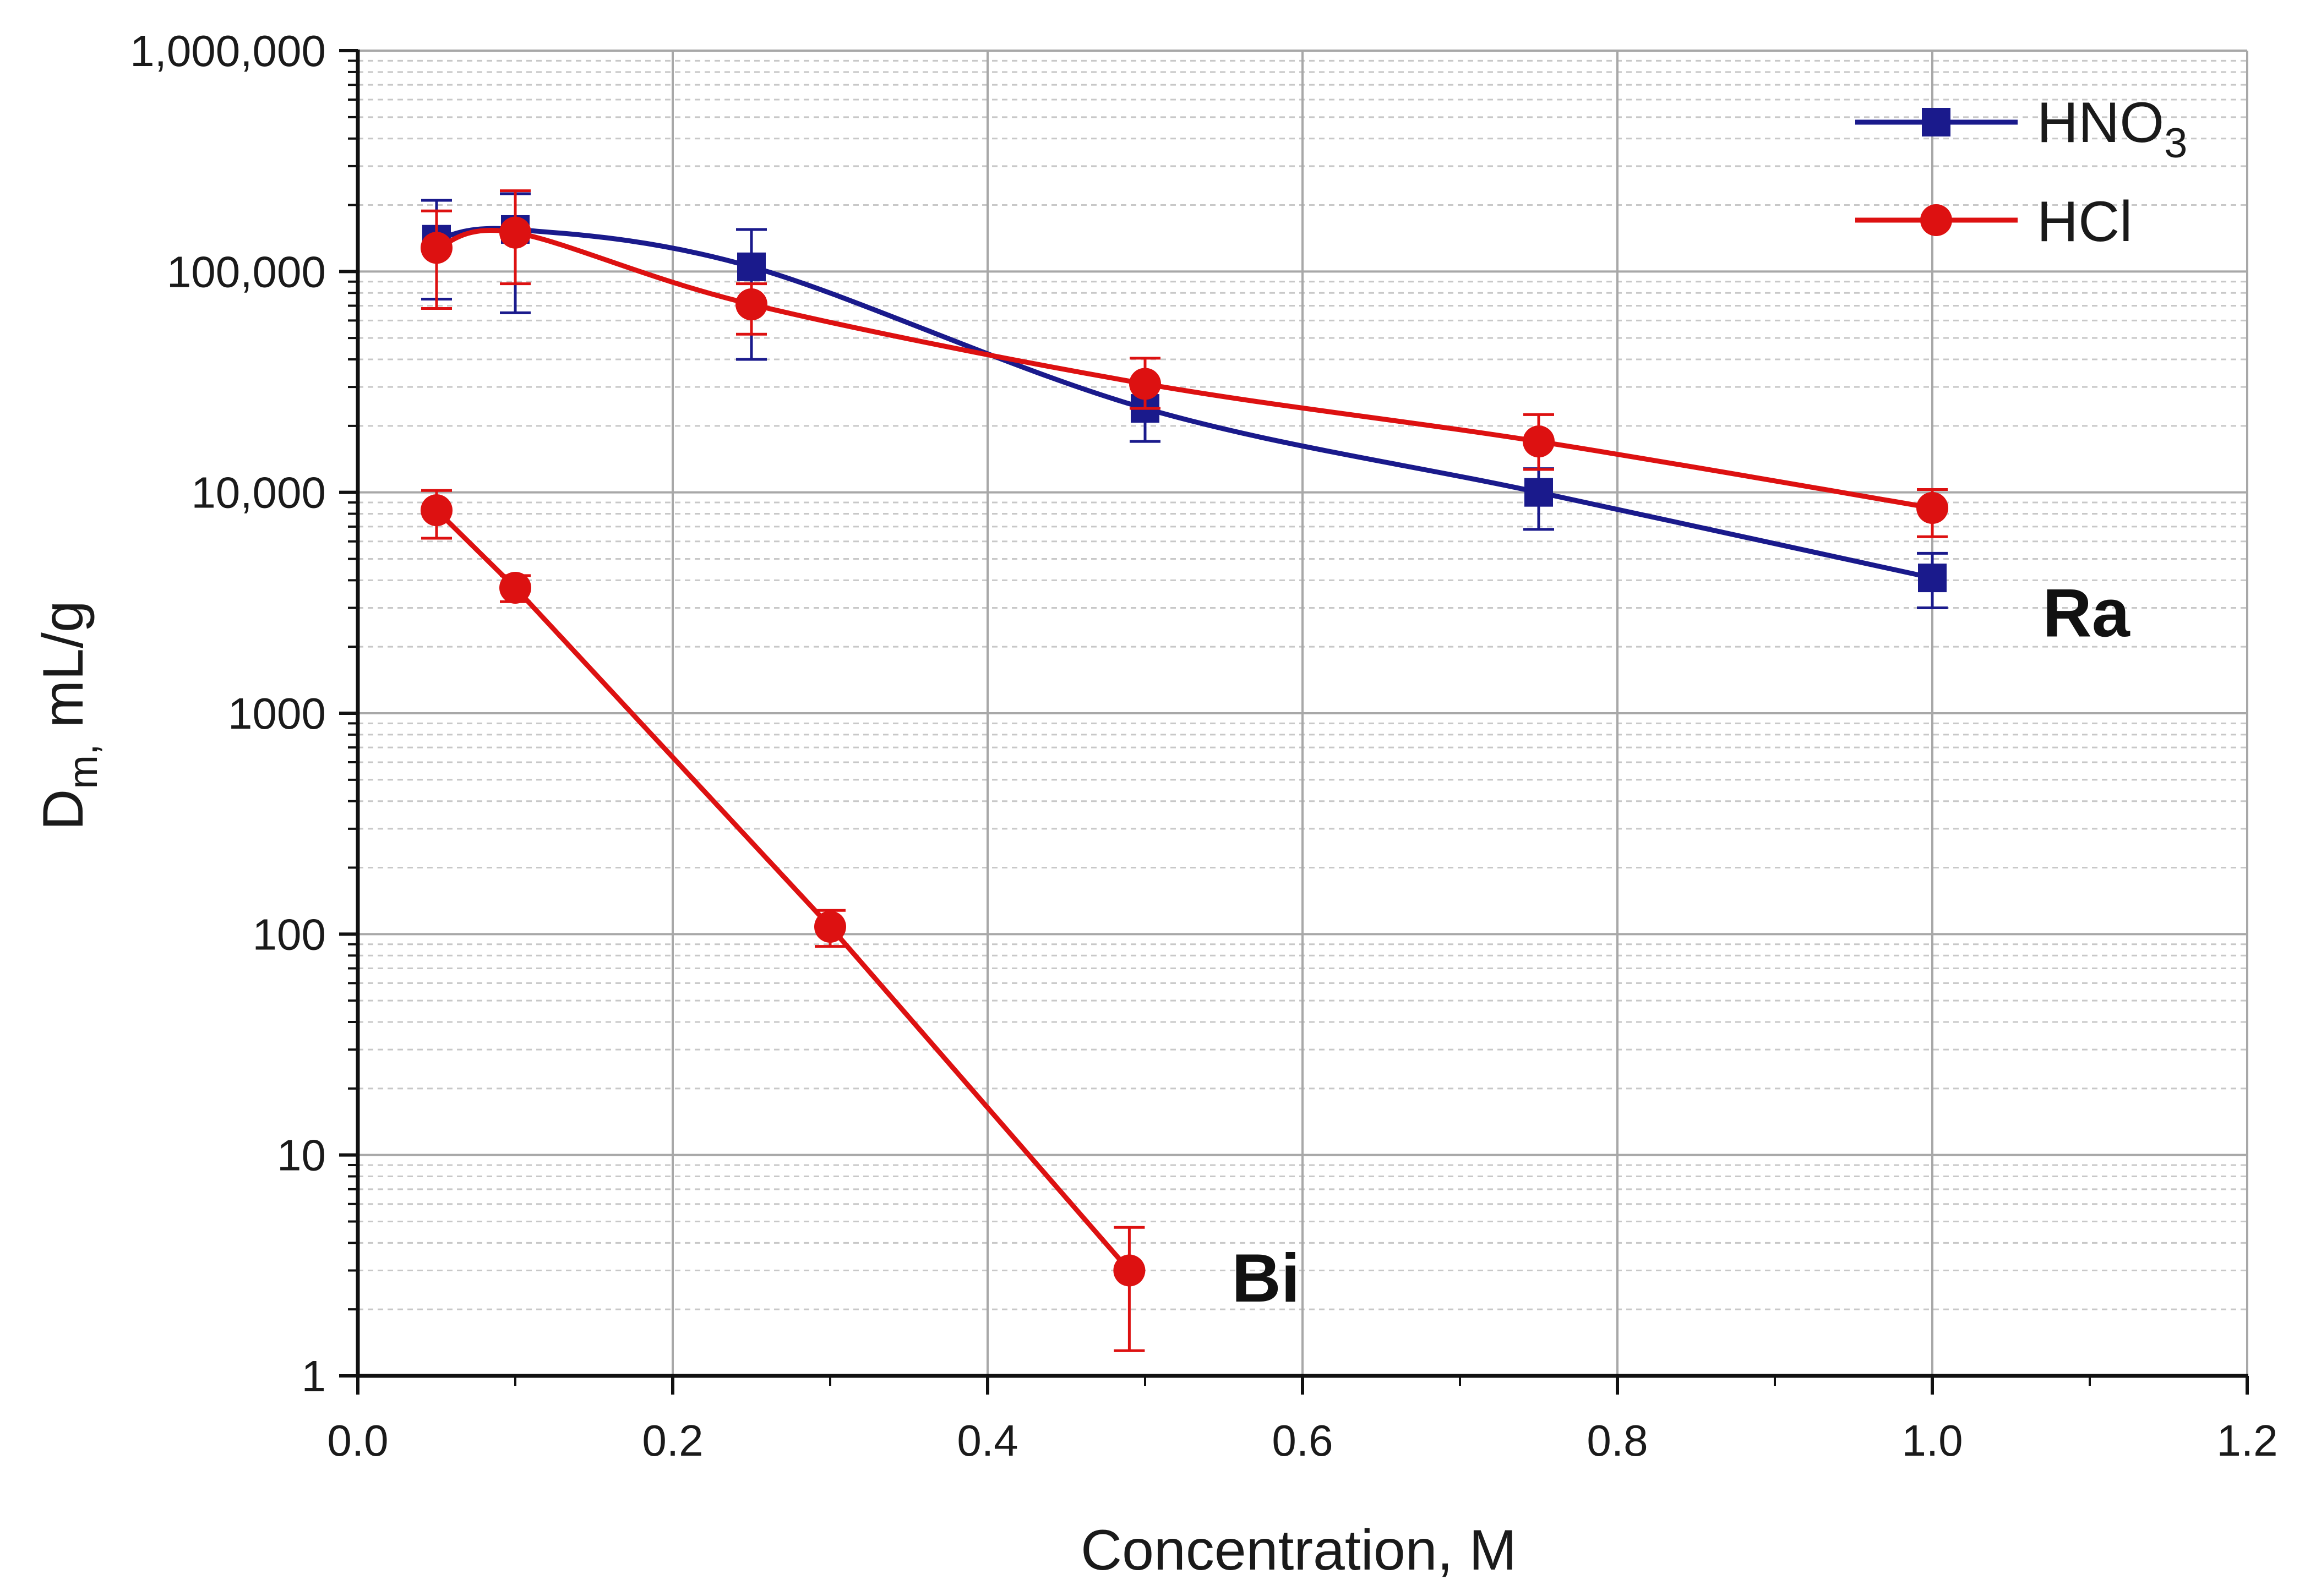 This screenshot has height=1596, width=2305. Describe the element at coordinates (1299, 1550) in the screenshot. I see `x-axis-title: Concentration, M` at that location.